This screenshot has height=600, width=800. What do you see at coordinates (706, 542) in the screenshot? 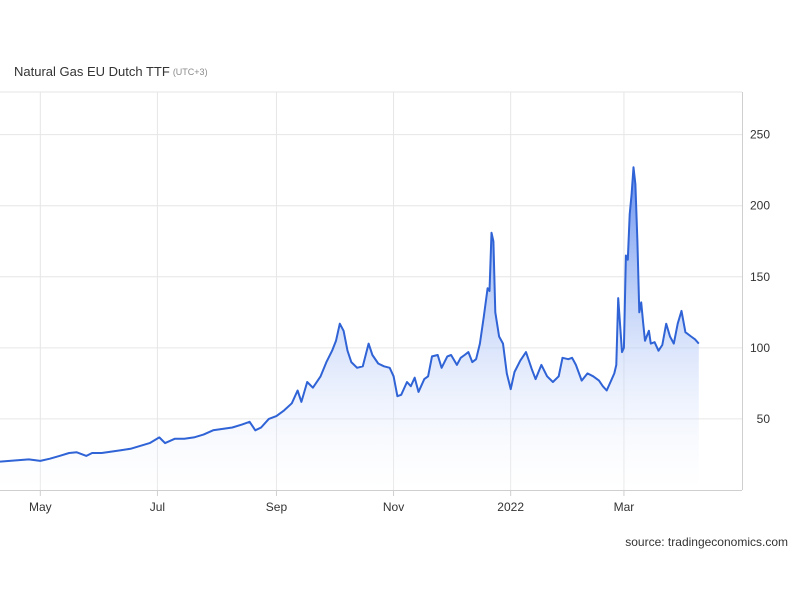
I see `source-label: source: tradingeconomics.com` at bounding box center [706, 542].